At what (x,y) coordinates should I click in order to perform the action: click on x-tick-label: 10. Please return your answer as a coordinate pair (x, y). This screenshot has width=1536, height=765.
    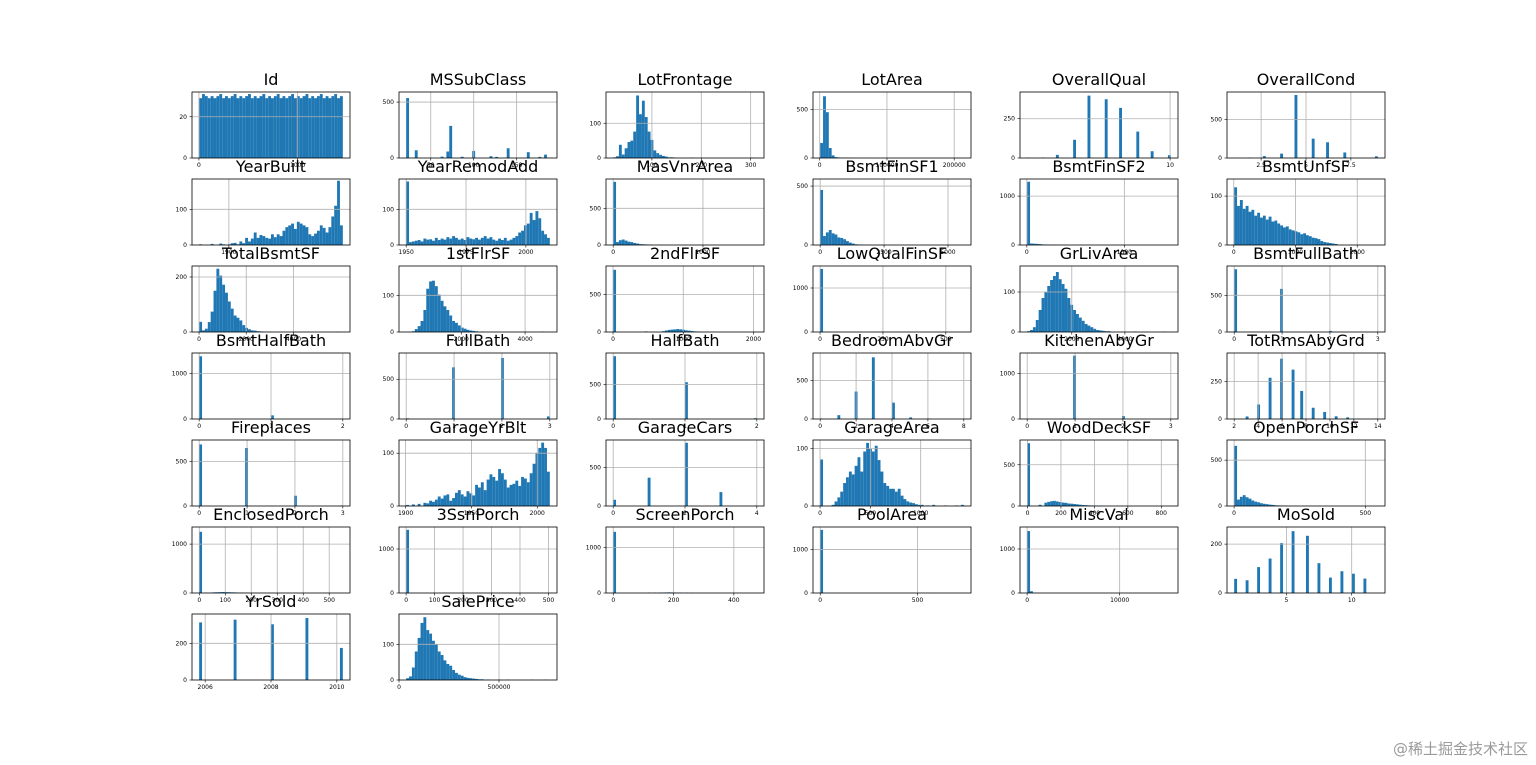
    Looking at the image, I should click on (1330, 426).